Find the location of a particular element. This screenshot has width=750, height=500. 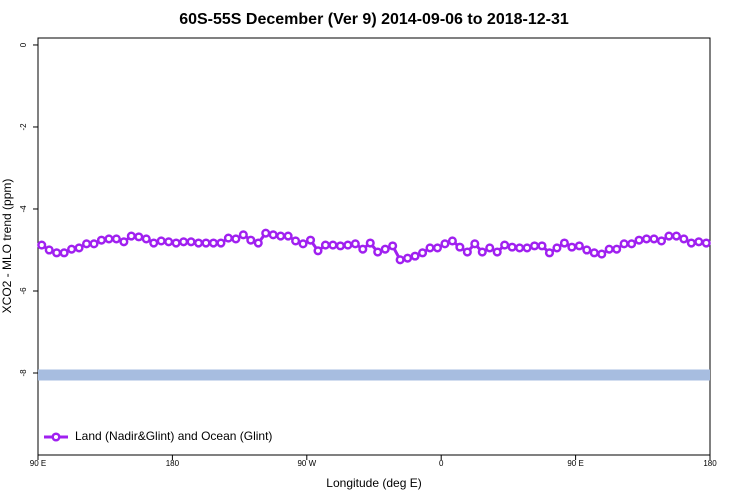

x-axis-label: Longitude (deg E) is located at coordinates (373, 483).